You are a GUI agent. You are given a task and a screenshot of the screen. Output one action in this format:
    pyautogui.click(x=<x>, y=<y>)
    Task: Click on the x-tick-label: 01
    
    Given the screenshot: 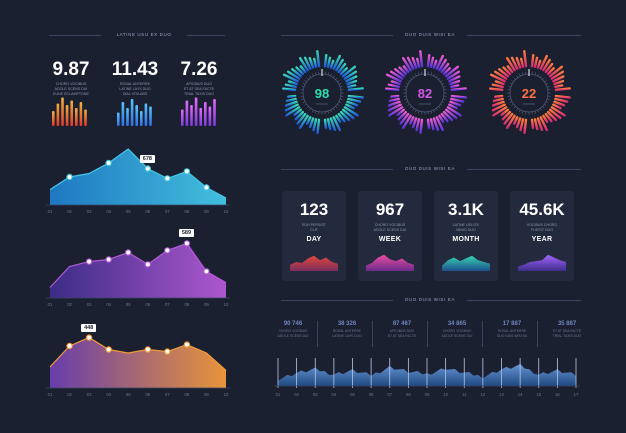 What is the action you would take?
    pyautogui.click(x=50, y=211)
    